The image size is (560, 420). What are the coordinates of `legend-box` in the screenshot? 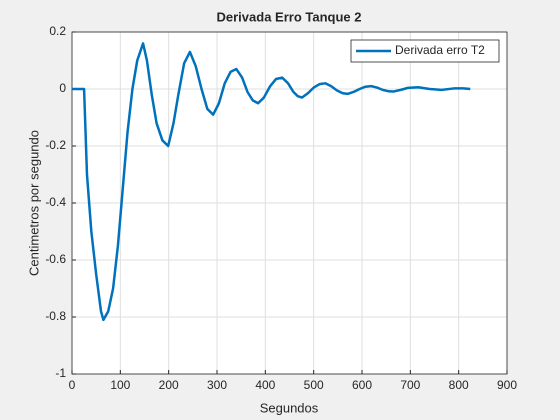 It's located at (425, 51).